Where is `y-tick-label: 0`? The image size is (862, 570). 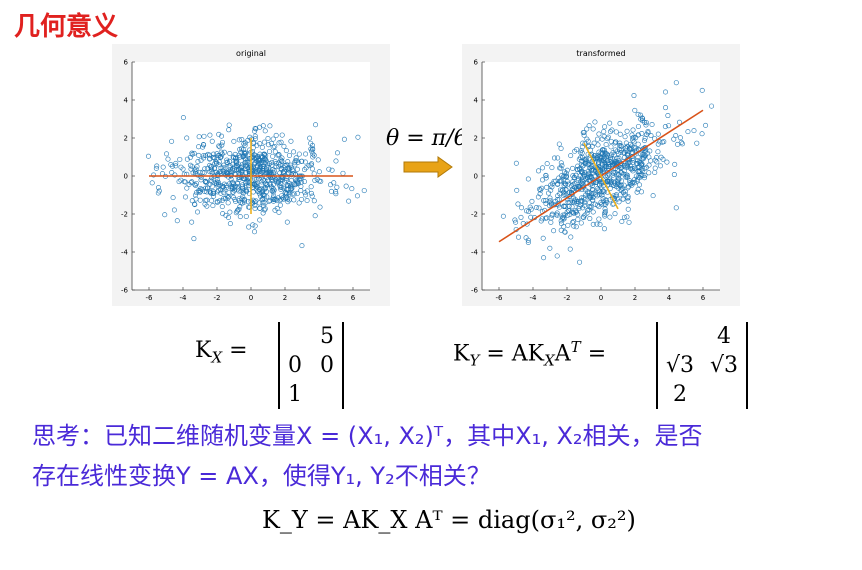
y-tick-label: 0 is located at coordinates (126, 177).